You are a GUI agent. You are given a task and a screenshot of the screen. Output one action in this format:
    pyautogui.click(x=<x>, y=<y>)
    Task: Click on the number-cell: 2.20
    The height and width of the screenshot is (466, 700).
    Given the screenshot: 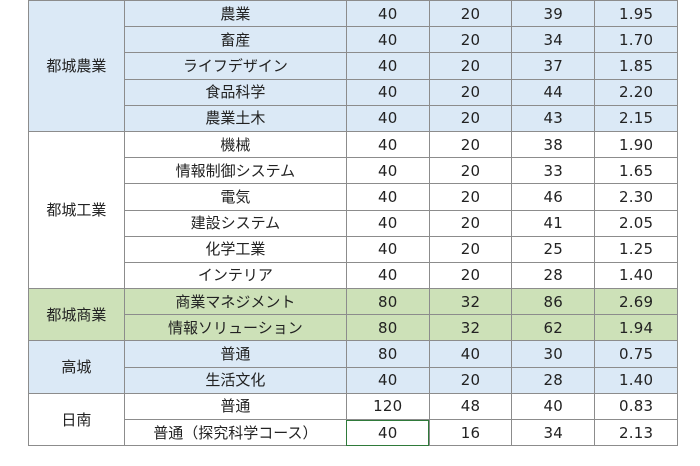 What is the action you would take?
    pyautogui.click(x=636, y=92)
    